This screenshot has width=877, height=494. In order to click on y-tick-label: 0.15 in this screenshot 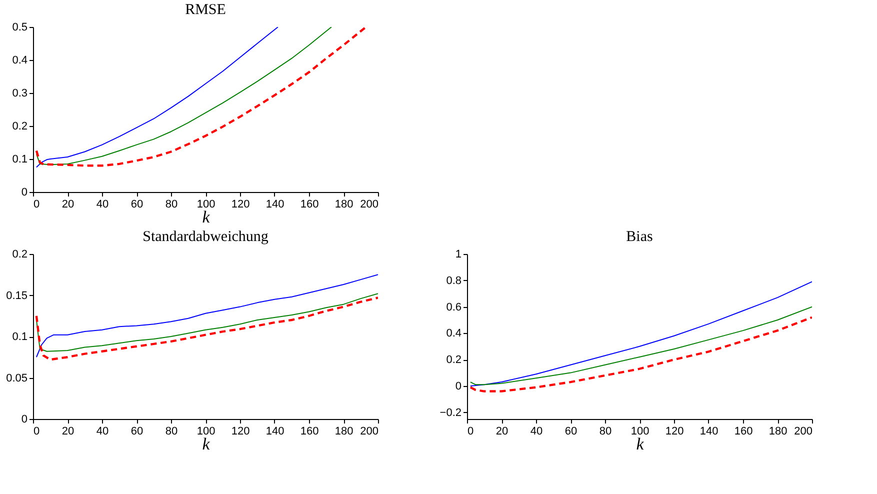, I will do `click(17, 296)`.